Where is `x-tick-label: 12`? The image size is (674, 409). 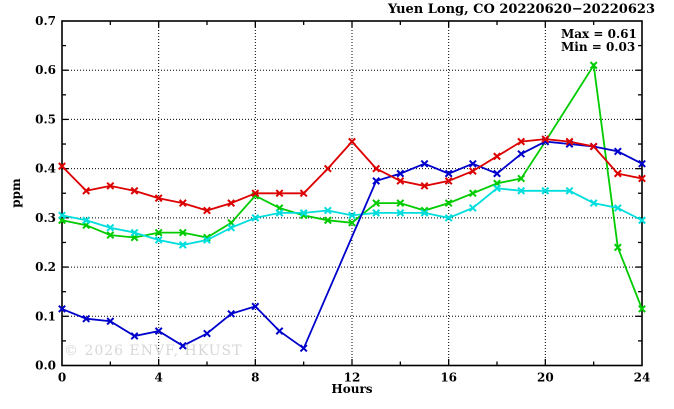 x-tick-label: 12 is located at coordinates (352, 378).